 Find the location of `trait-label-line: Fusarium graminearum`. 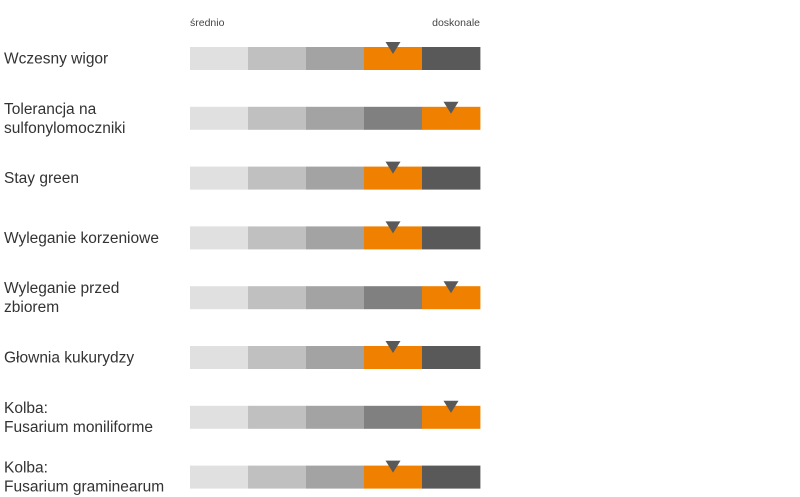

trait-label-line: Fusarium graminearum is located at coordinates (84, 487).